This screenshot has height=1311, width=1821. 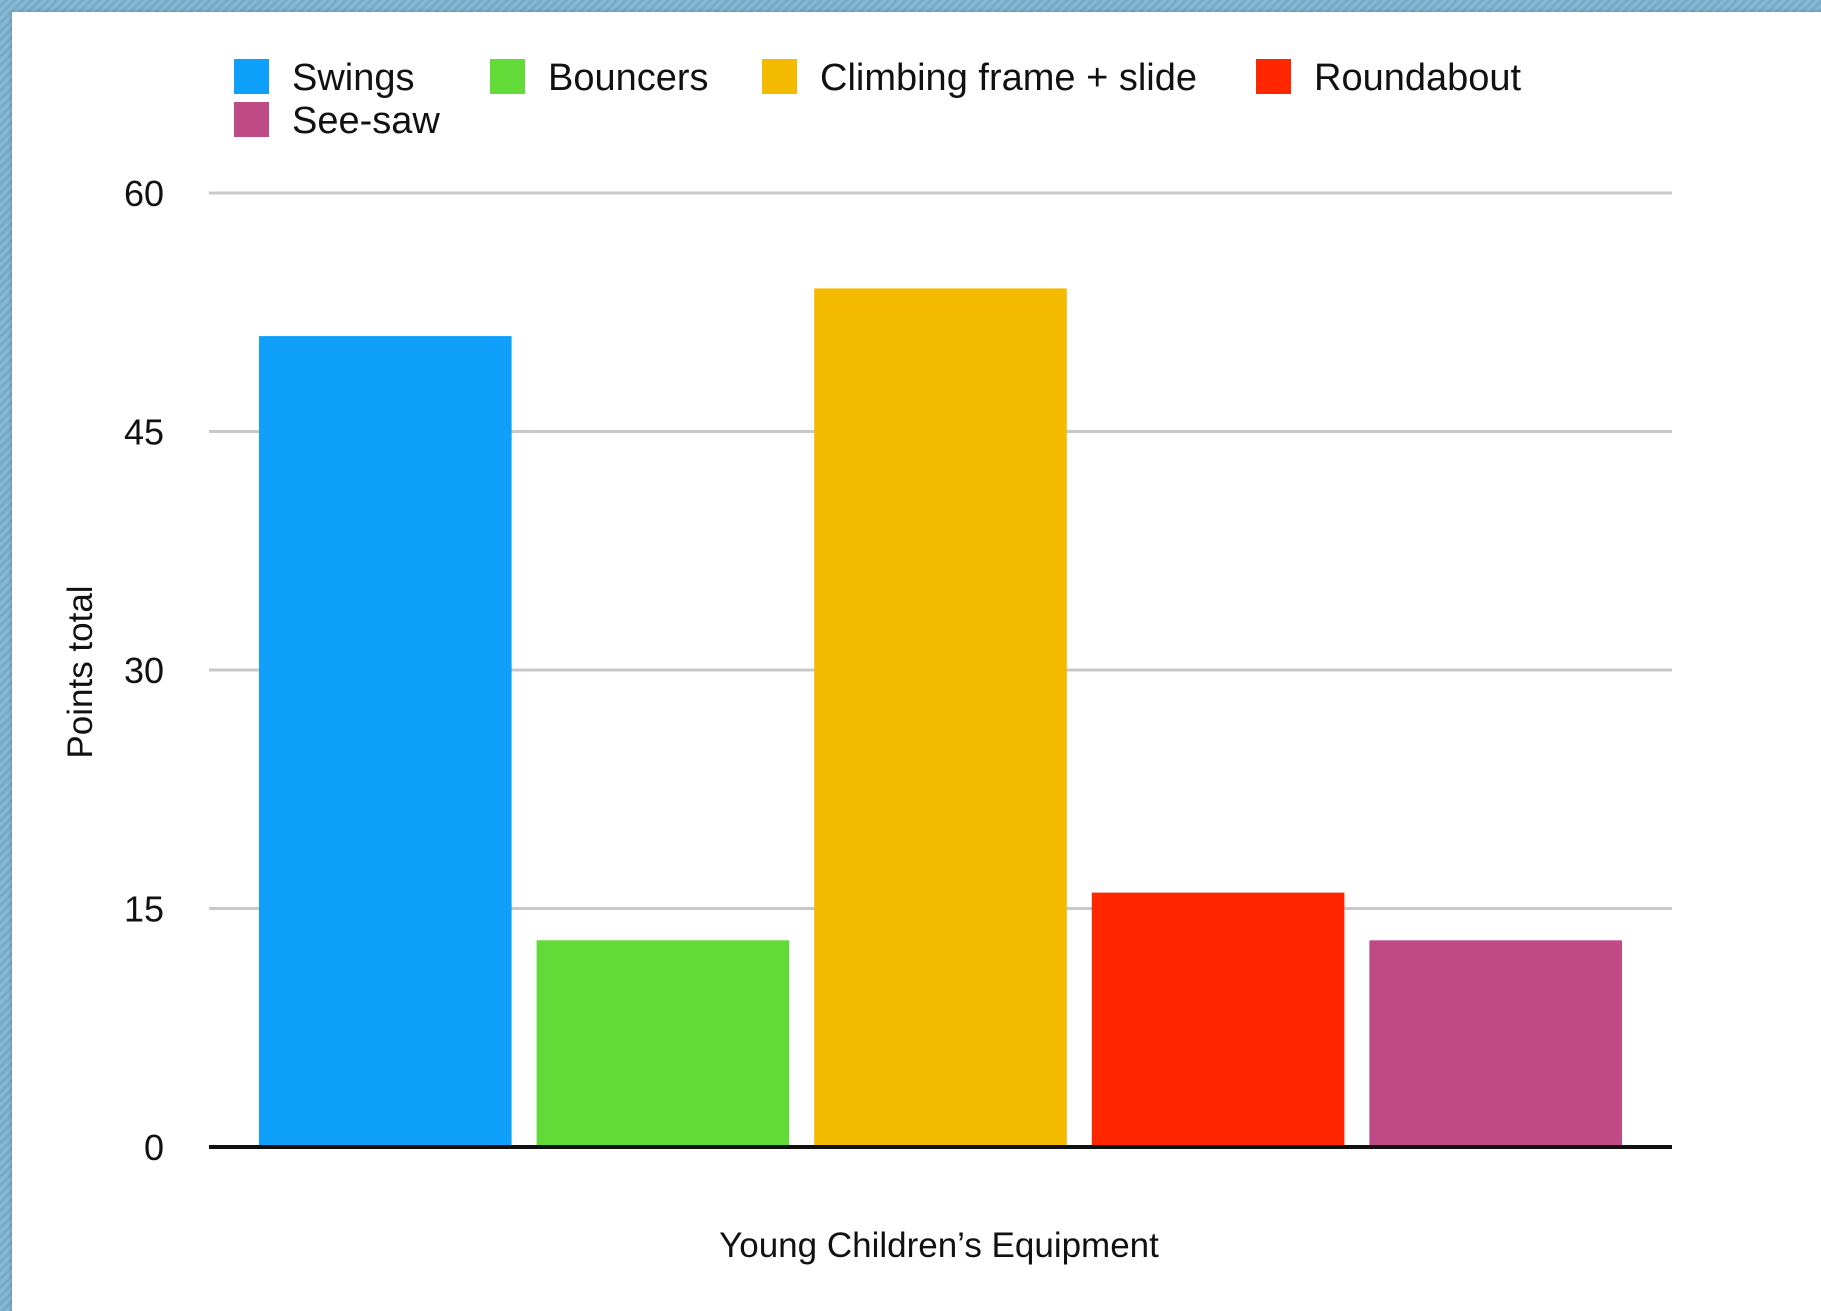 I want to click on legend-label-bouncers: Bouncers, so click(x=628, y=78).